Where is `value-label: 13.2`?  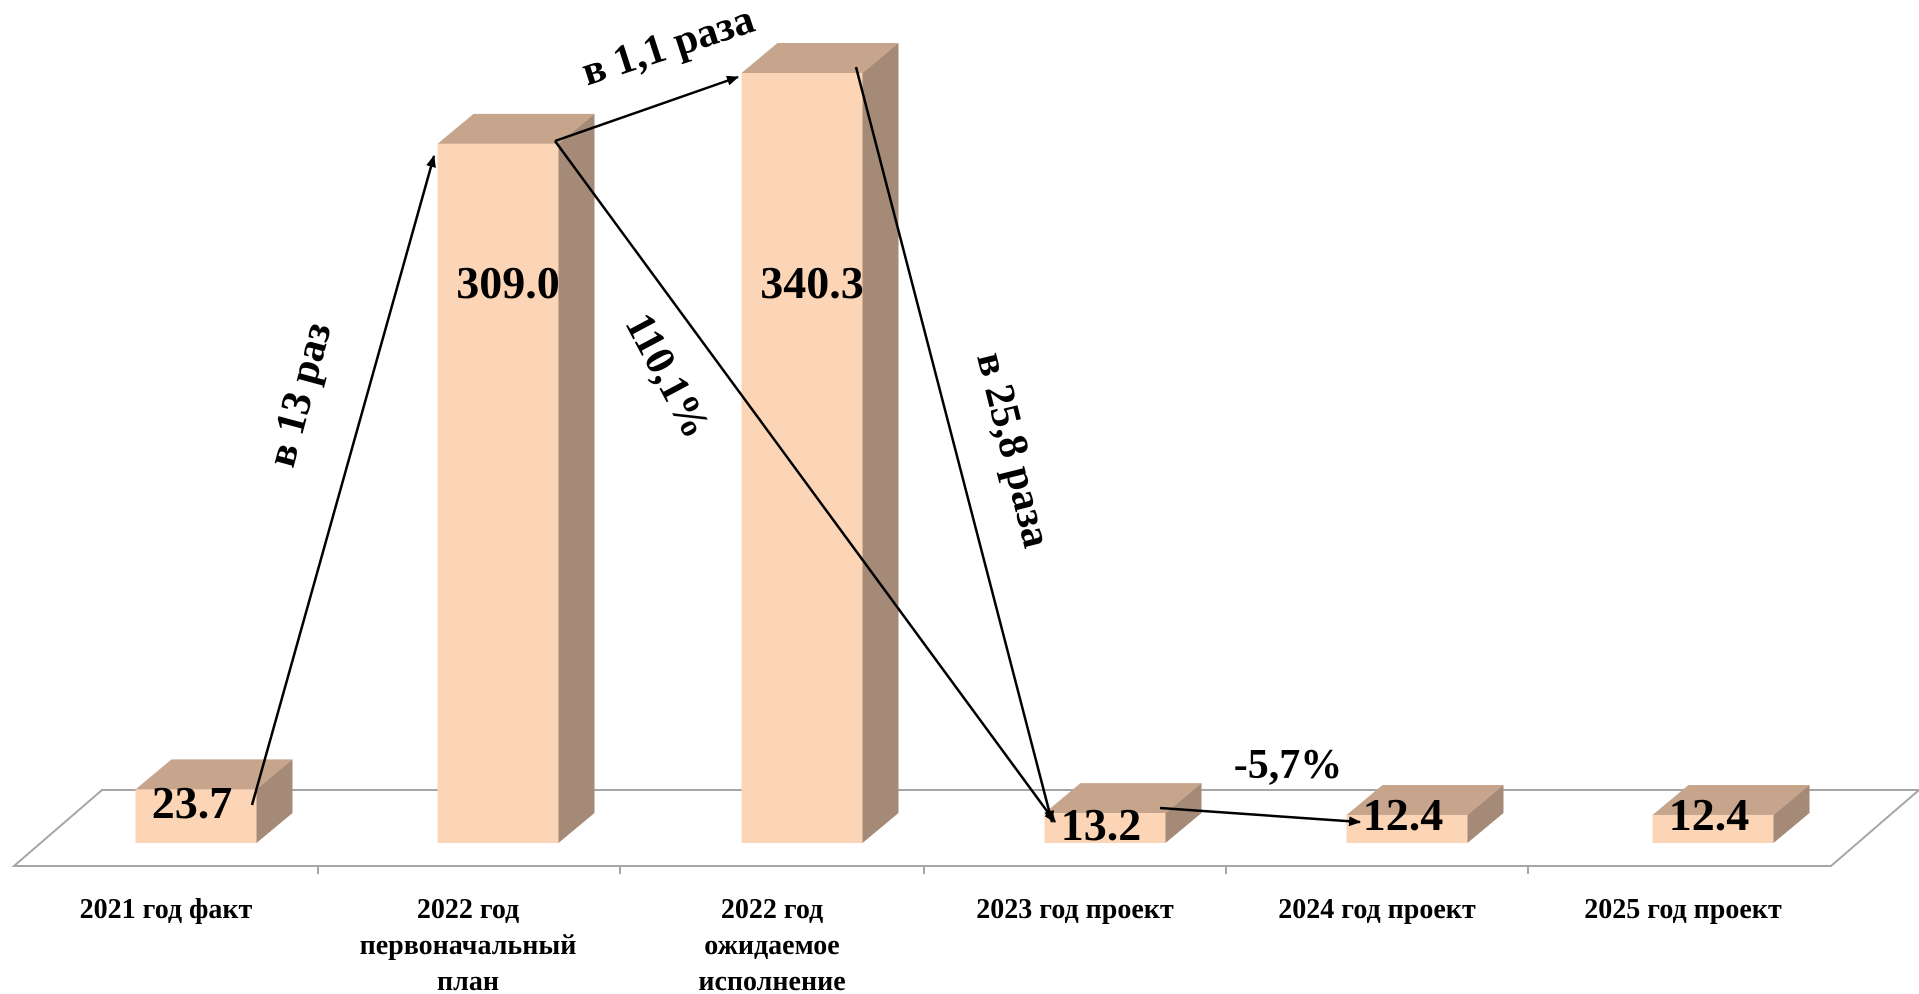 value-label: 13.2 is located at coordinates (1101, 824).